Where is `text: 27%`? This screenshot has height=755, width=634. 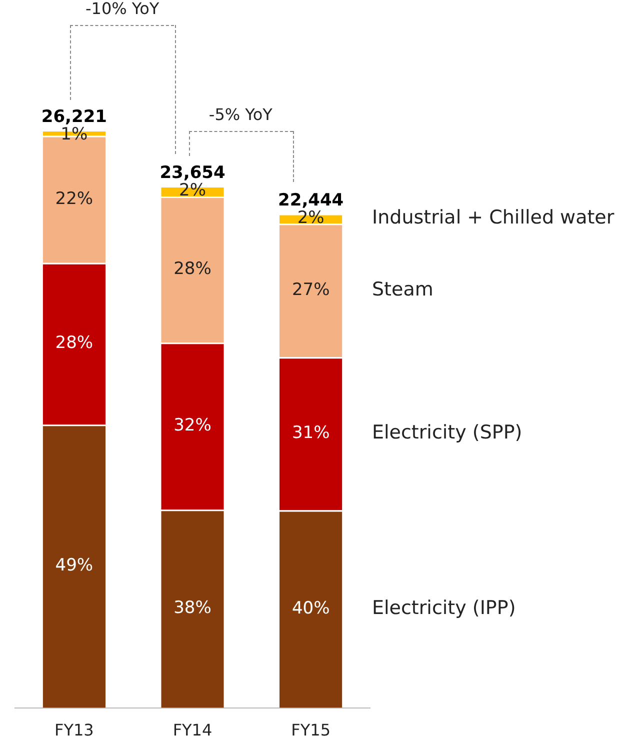
text: 27% is located at coordinates (311, 290).